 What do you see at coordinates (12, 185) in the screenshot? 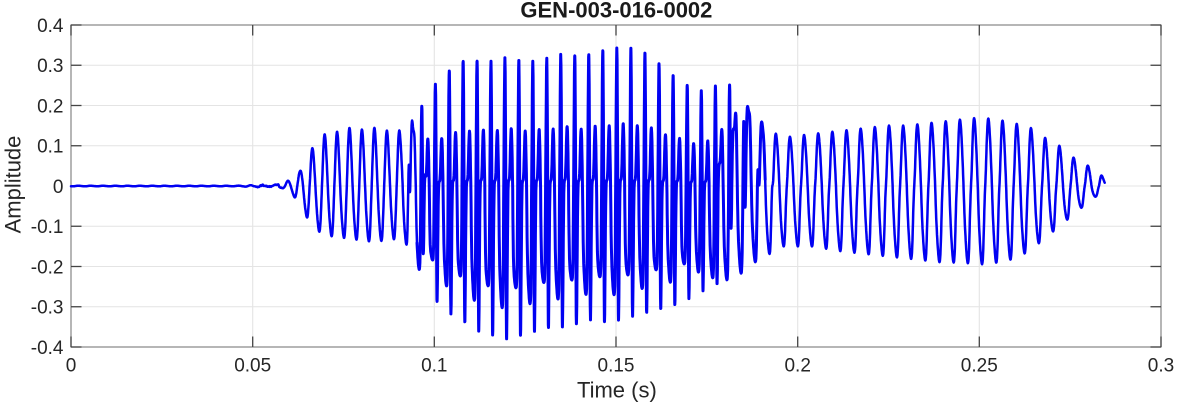
I see `svg-text: Amplitude` at bounding box center [12, 185].